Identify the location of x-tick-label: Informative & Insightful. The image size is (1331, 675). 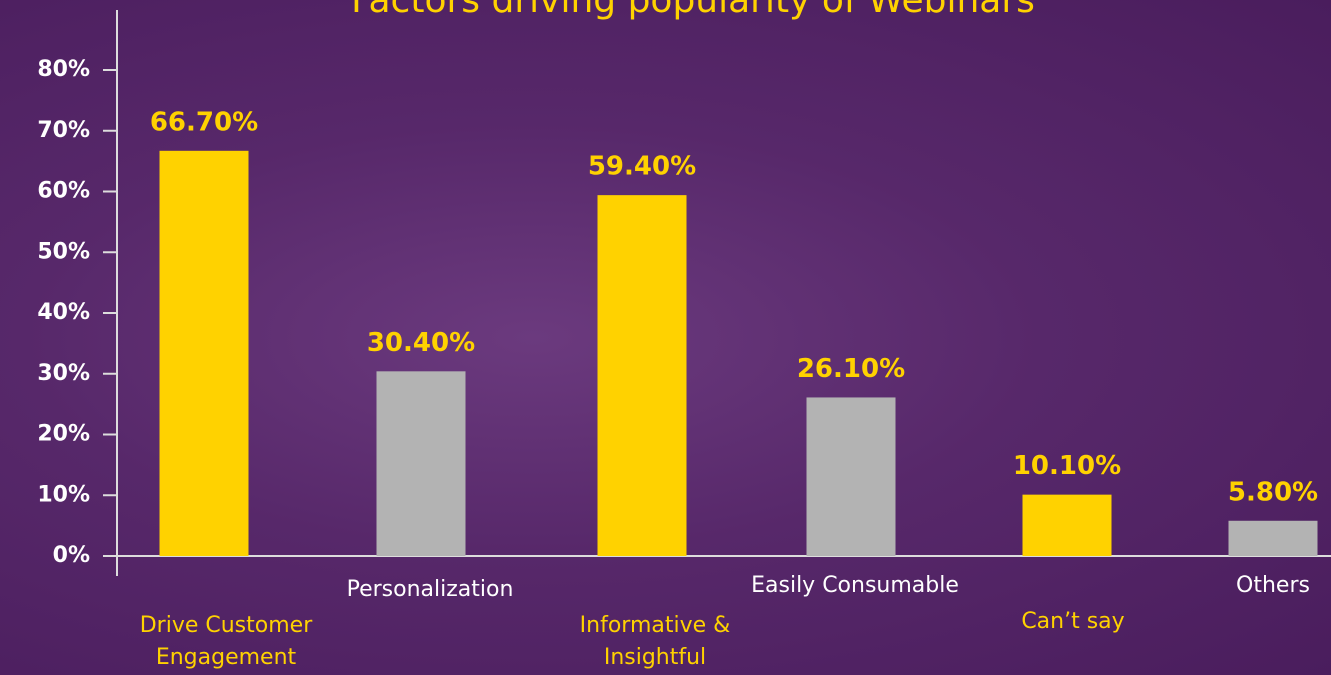
(655, 641).